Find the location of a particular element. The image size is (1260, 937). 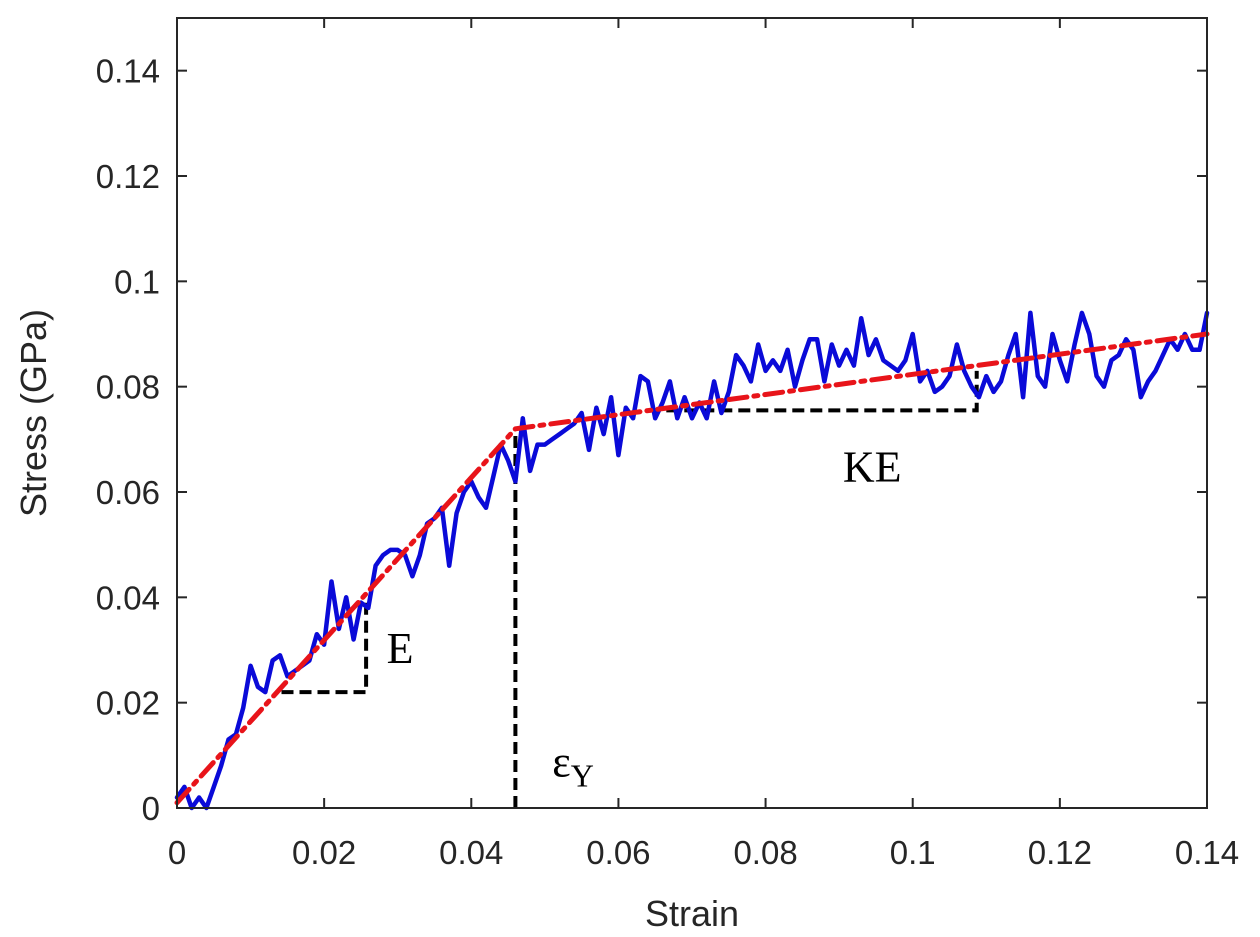

x-tick-label: 0.14 is located at coordinates (1207, 852).